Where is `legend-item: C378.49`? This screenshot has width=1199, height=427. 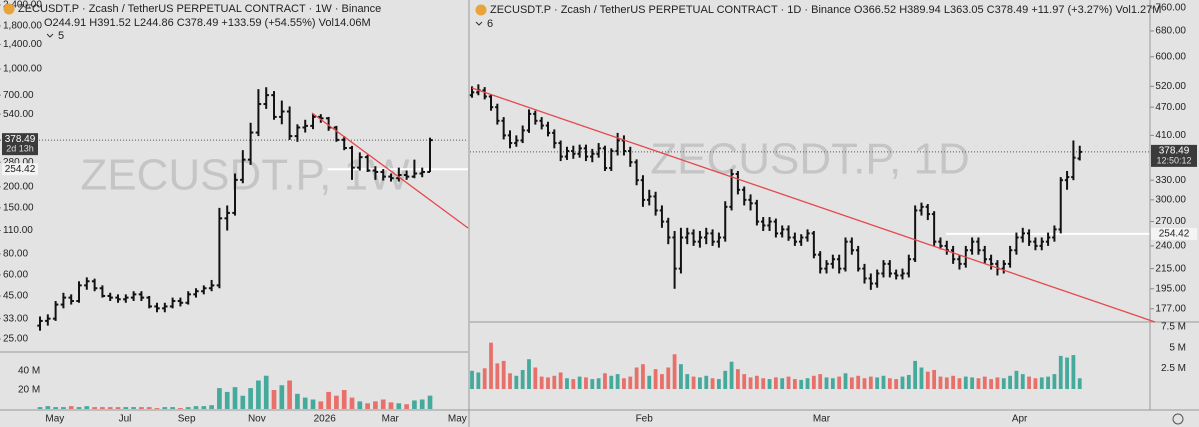
legend-item: C378.49 is located at coordinates (198, 23).